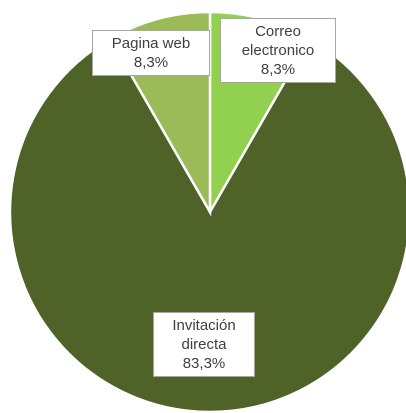  I want to click on data-label: Invitación directa 83,3%, so click(204, 344).